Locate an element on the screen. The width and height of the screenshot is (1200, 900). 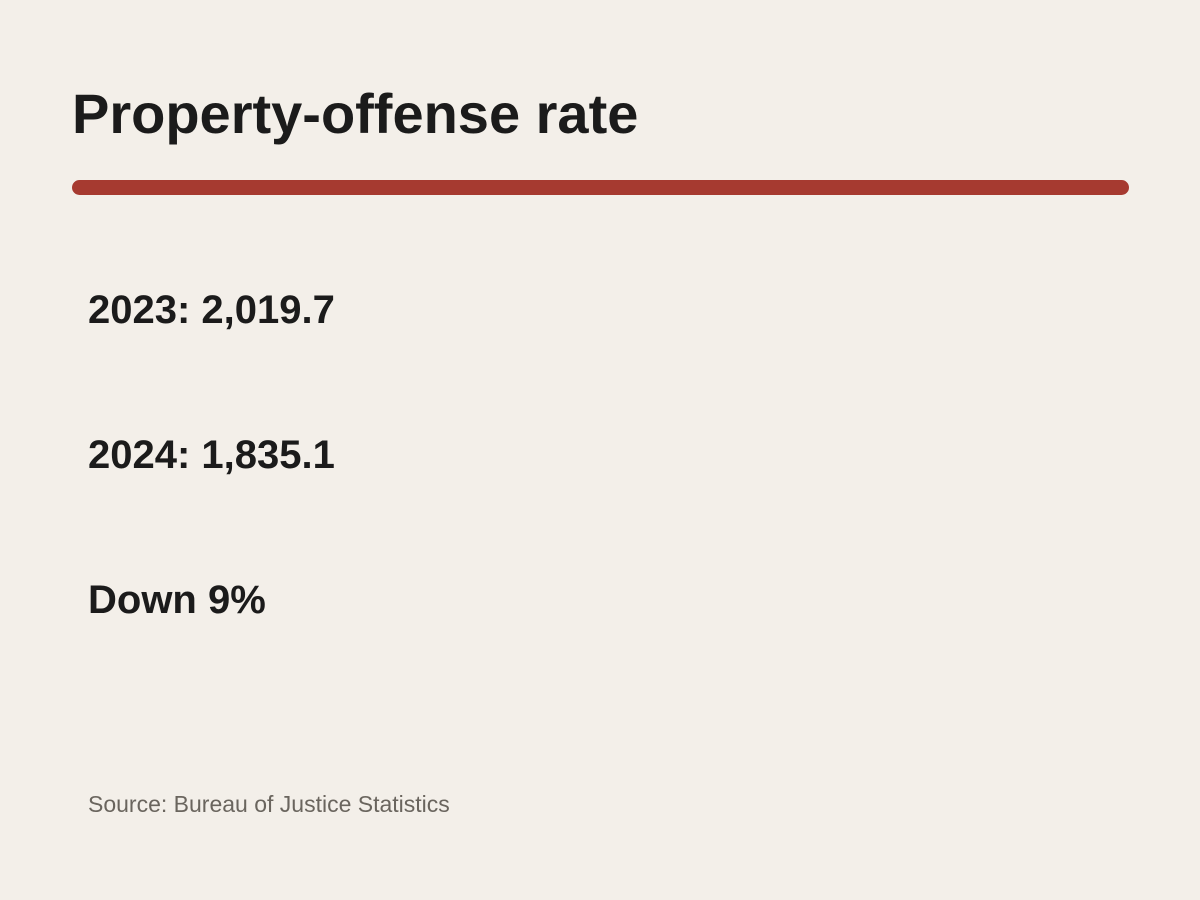
page-title: Property-offense rate is located at coordinates (355, 113).